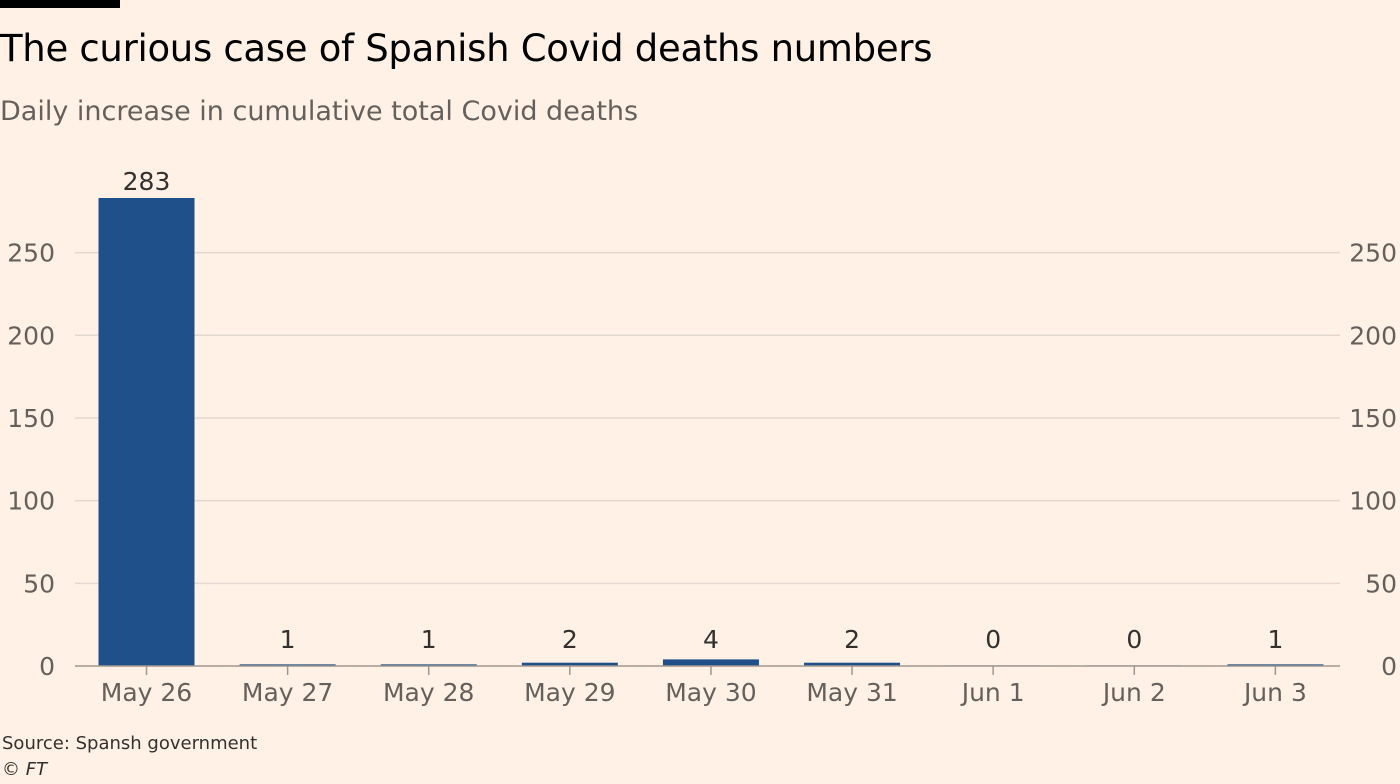 This screenshot has height=784, width=1400. What do you see at coordinates (25, 769) in the screenshot?
I see `copyright-credit: © FT` at bounding box center [25, 769].